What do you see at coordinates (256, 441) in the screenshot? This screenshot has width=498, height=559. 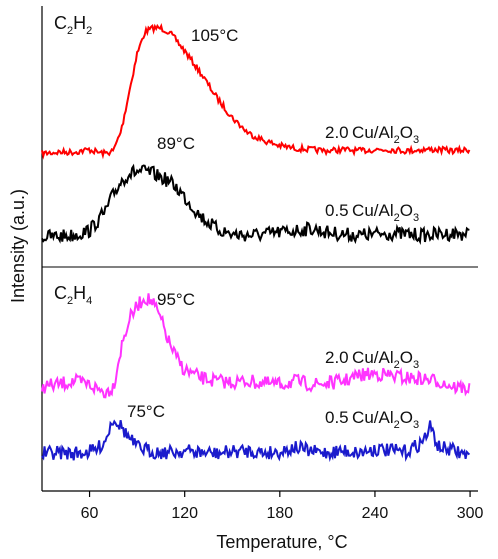 I see `series-line-c2h4-0.5` at bounding box center [256, 441].